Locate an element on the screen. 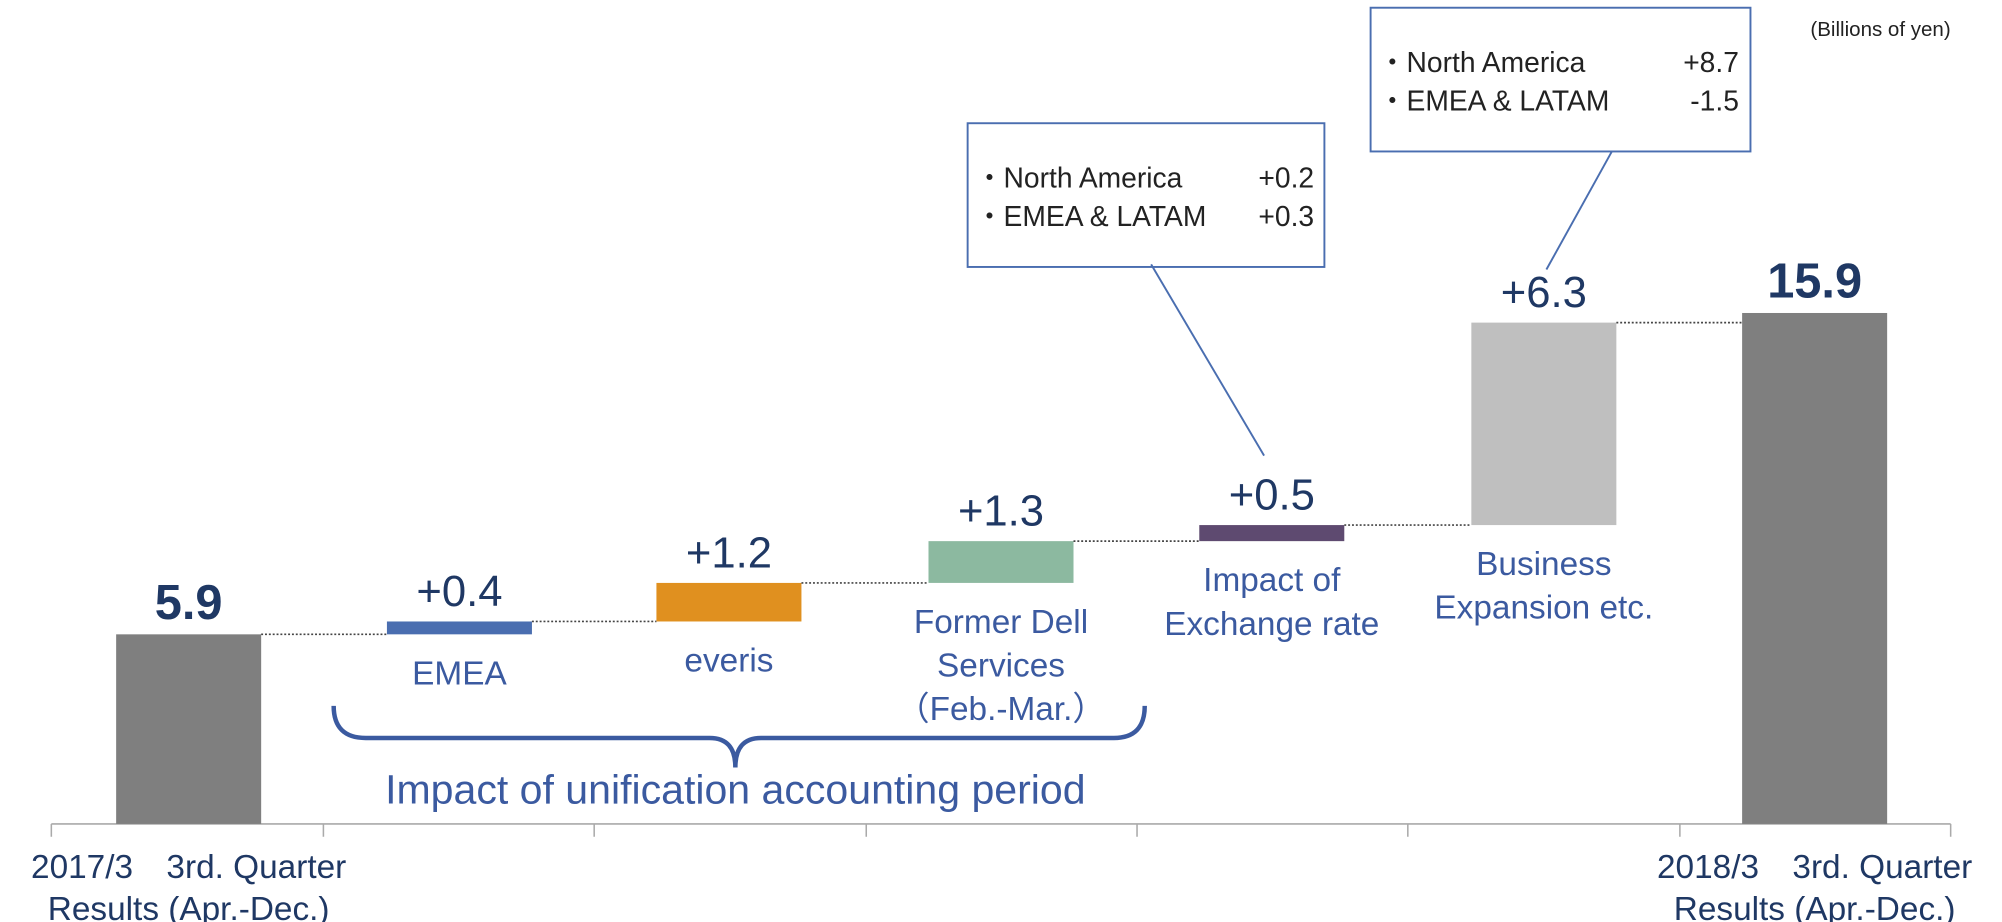  group-label: Impact of unification accounting period is located at coordinates (735, 789).